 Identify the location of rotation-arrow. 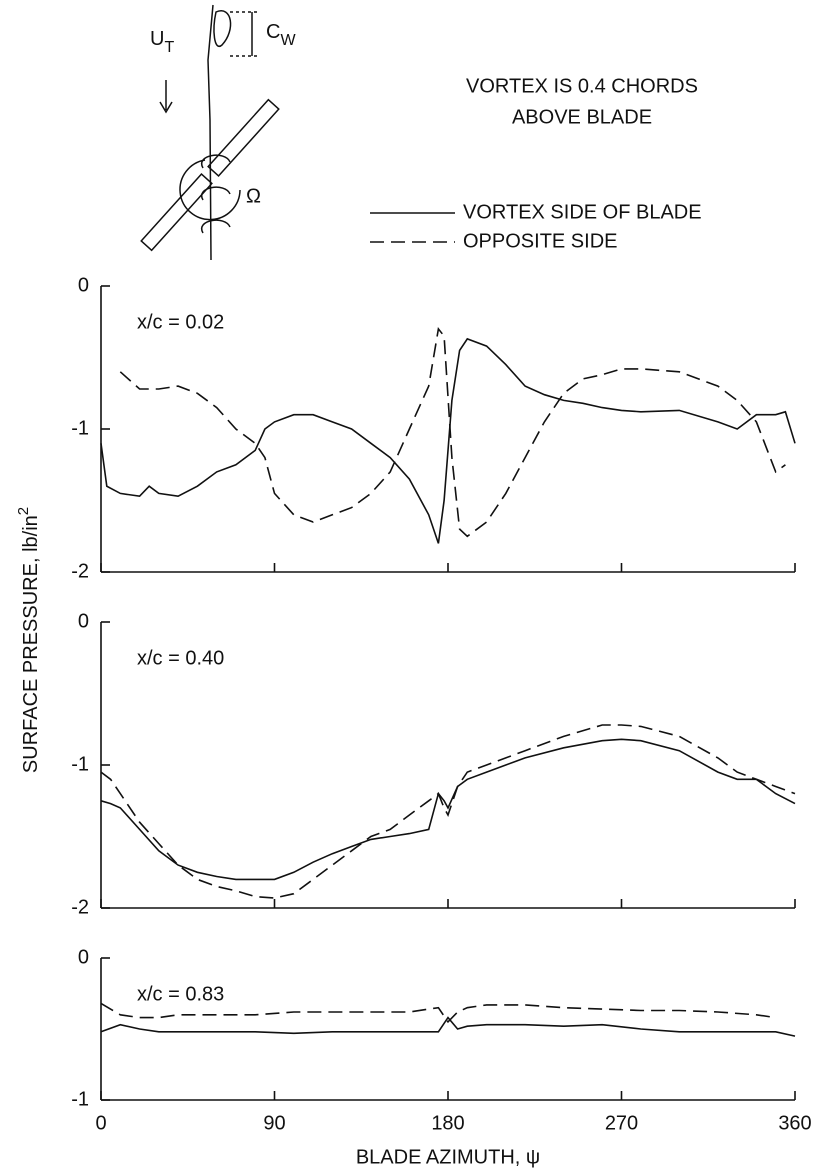
(210, 190).